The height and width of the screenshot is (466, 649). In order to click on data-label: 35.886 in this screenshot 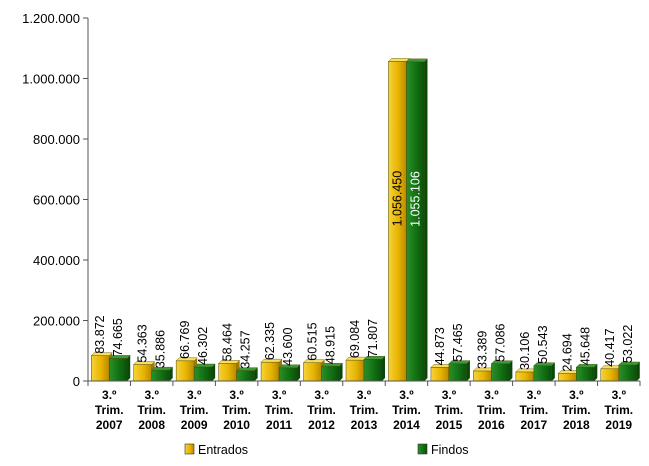, I will do `click(161, 349)`.